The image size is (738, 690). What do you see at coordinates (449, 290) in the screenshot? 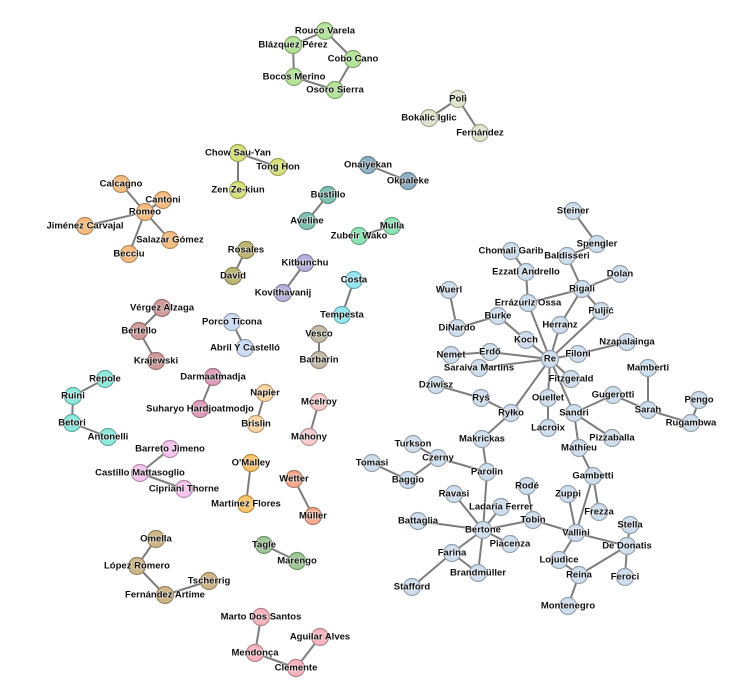
I see `node-wuerl` at bounding box center [449, 290].